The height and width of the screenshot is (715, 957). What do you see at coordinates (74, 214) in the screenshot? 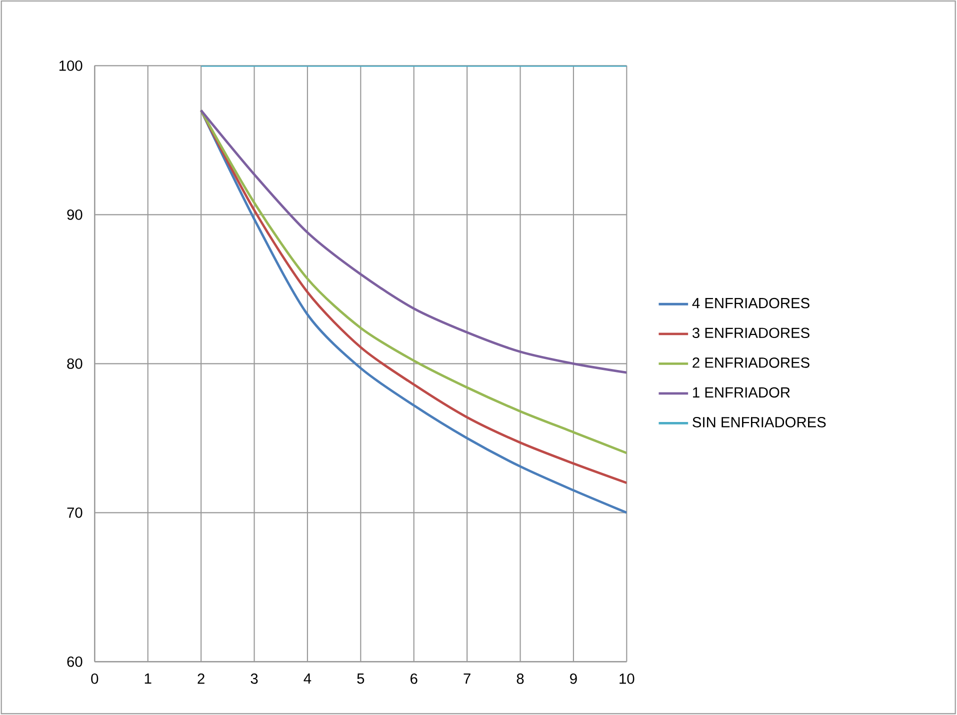
I see `y-tick-label: 90` at bounding box center [74, 214].